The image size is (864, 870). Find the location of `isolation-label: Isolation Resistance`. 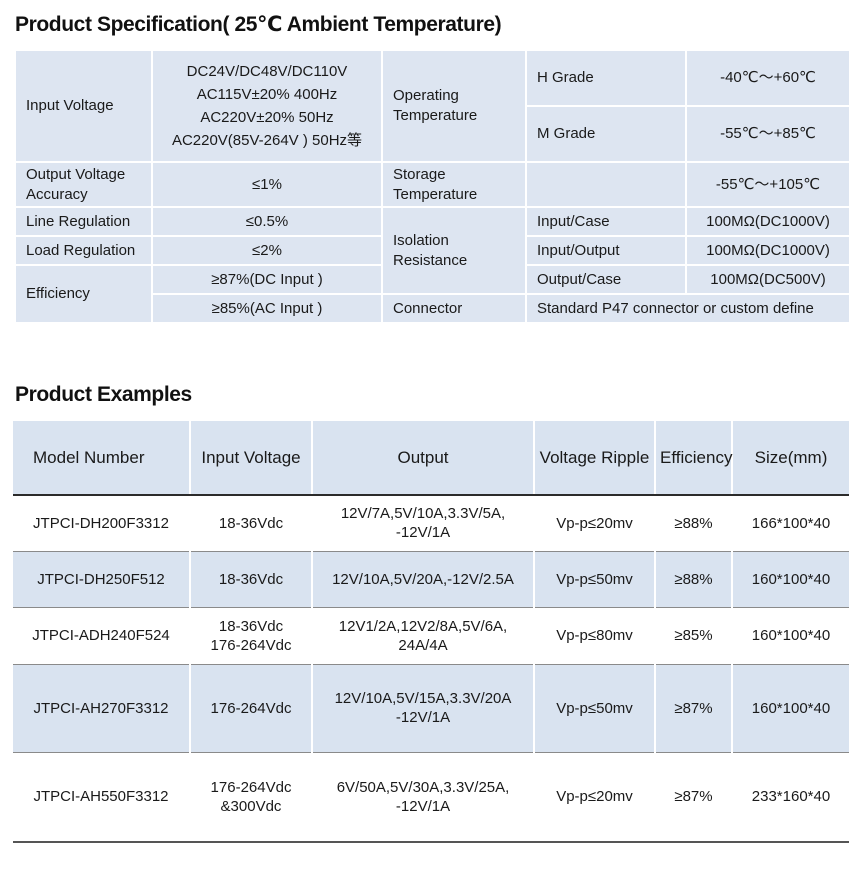

isolation-label: Isolation Resistance is located at coordinates (454, 250).